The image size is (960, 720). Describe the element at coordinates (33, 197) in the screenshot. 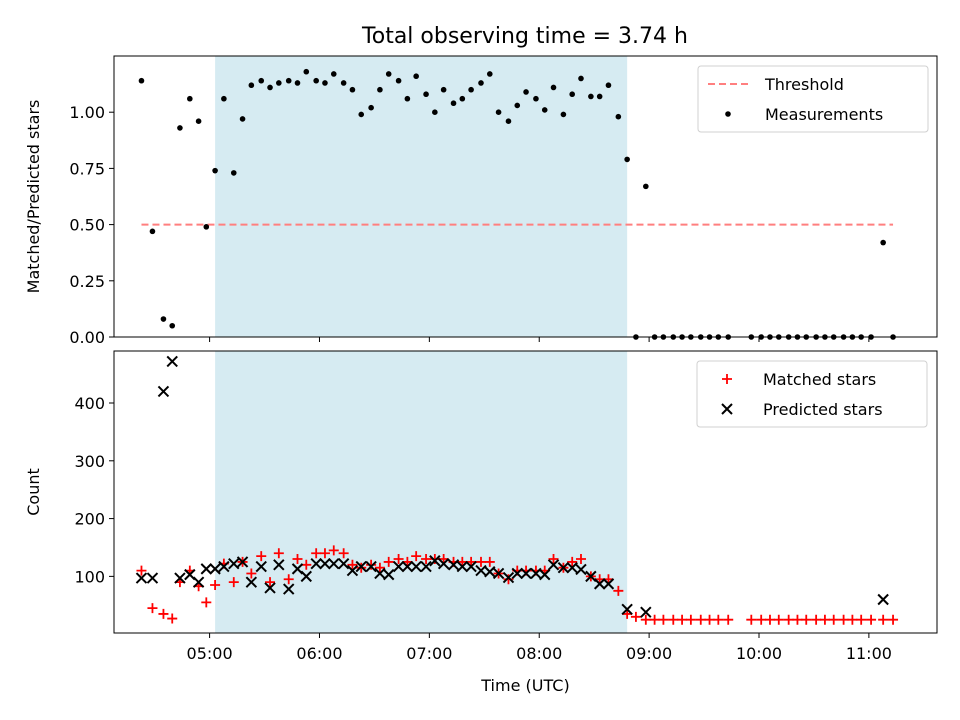

I see `y-axis-label: Matched/Predicted stars` at that location.